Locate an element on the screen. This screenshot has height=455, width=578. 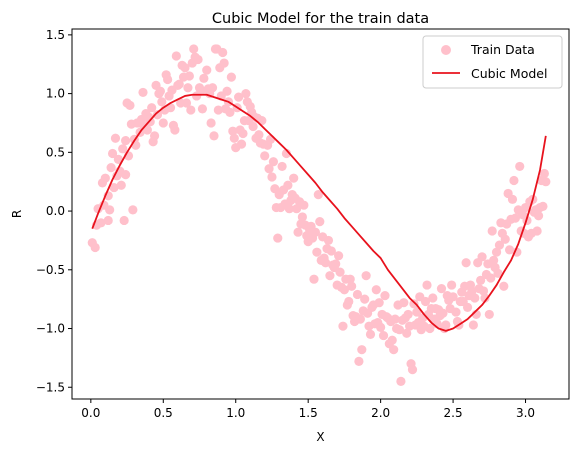
x-tick-label: 2.0 is located at coordinates (380, 413).